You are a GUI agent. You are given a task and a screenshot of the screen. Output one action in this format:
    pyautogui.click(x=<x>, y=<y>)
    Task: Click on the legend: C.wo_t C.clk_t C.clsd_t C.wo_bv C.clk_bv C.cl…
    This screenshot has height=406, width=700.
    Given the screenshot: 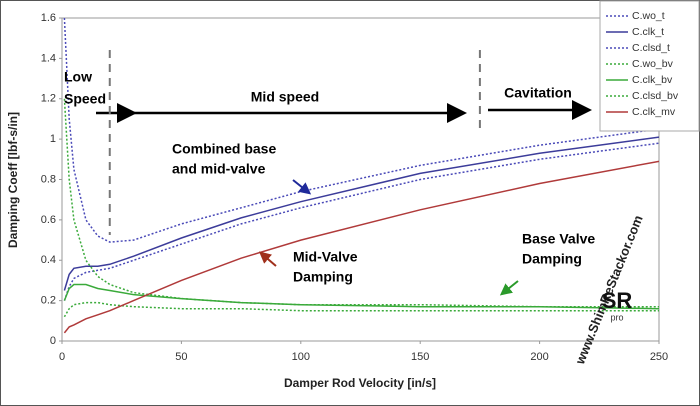 What is the action you would take?
    pyautogui.click(x=642, y=64)
    